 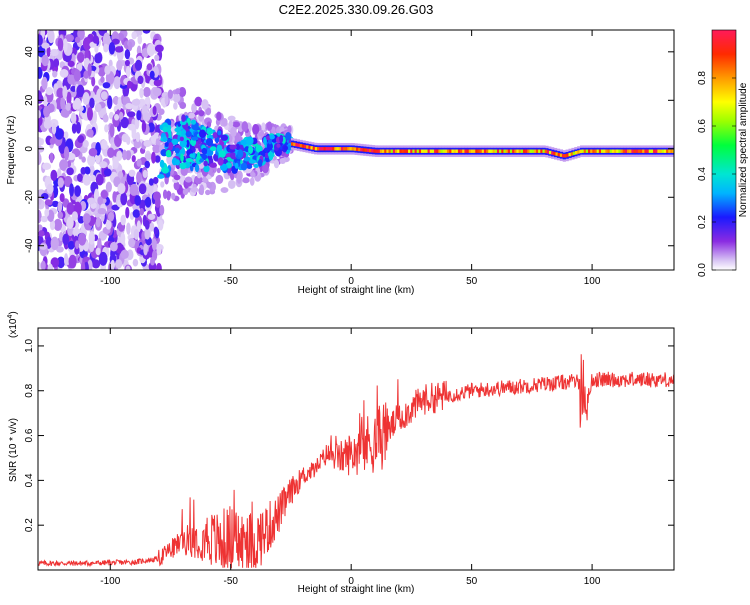 I want to click on colorbar-tick-label: 0.6, so click(x=702, y=126).